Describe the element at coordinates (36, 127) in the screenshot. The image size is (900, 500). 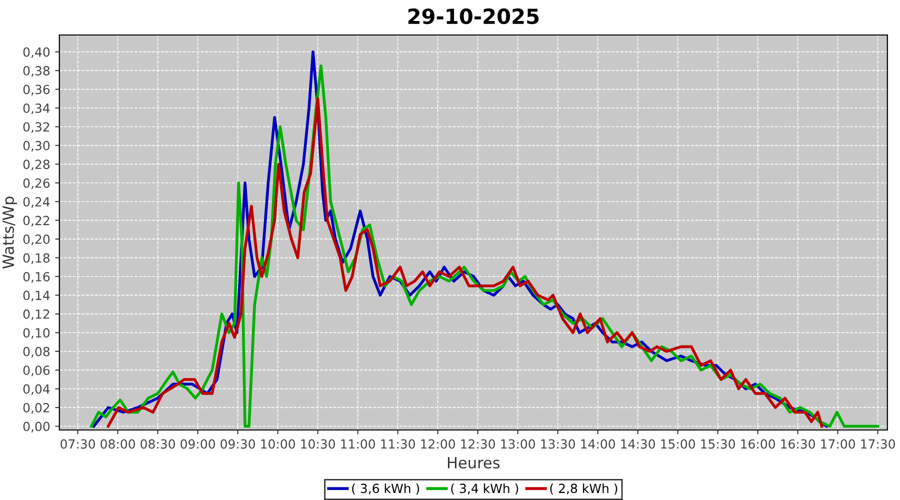
I see `y-tick-label: 0,32` at that location.